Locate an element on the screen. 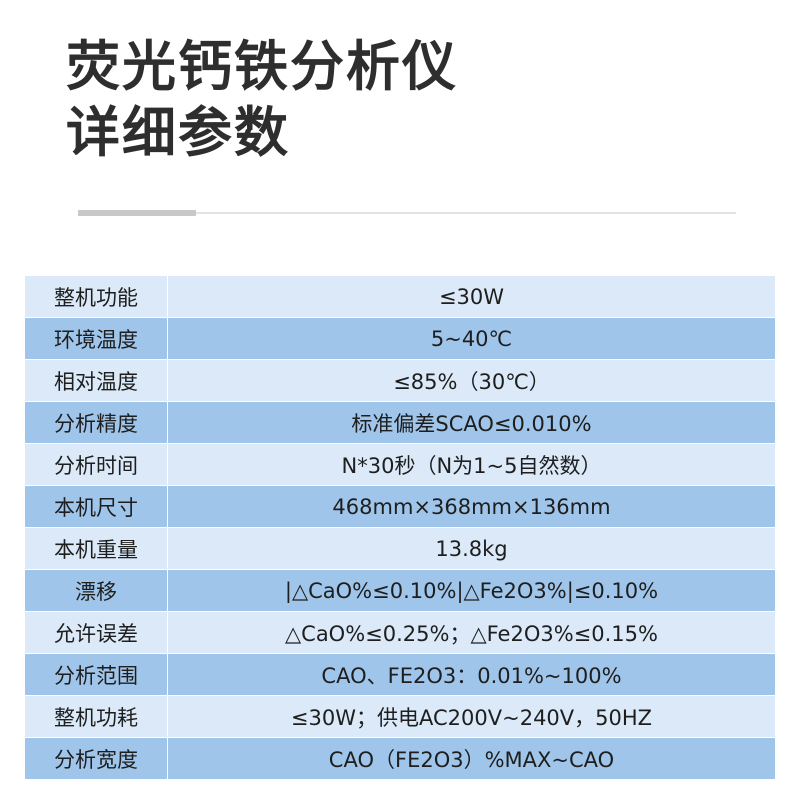  title-divider-accent is located at coordinates (137, 213).